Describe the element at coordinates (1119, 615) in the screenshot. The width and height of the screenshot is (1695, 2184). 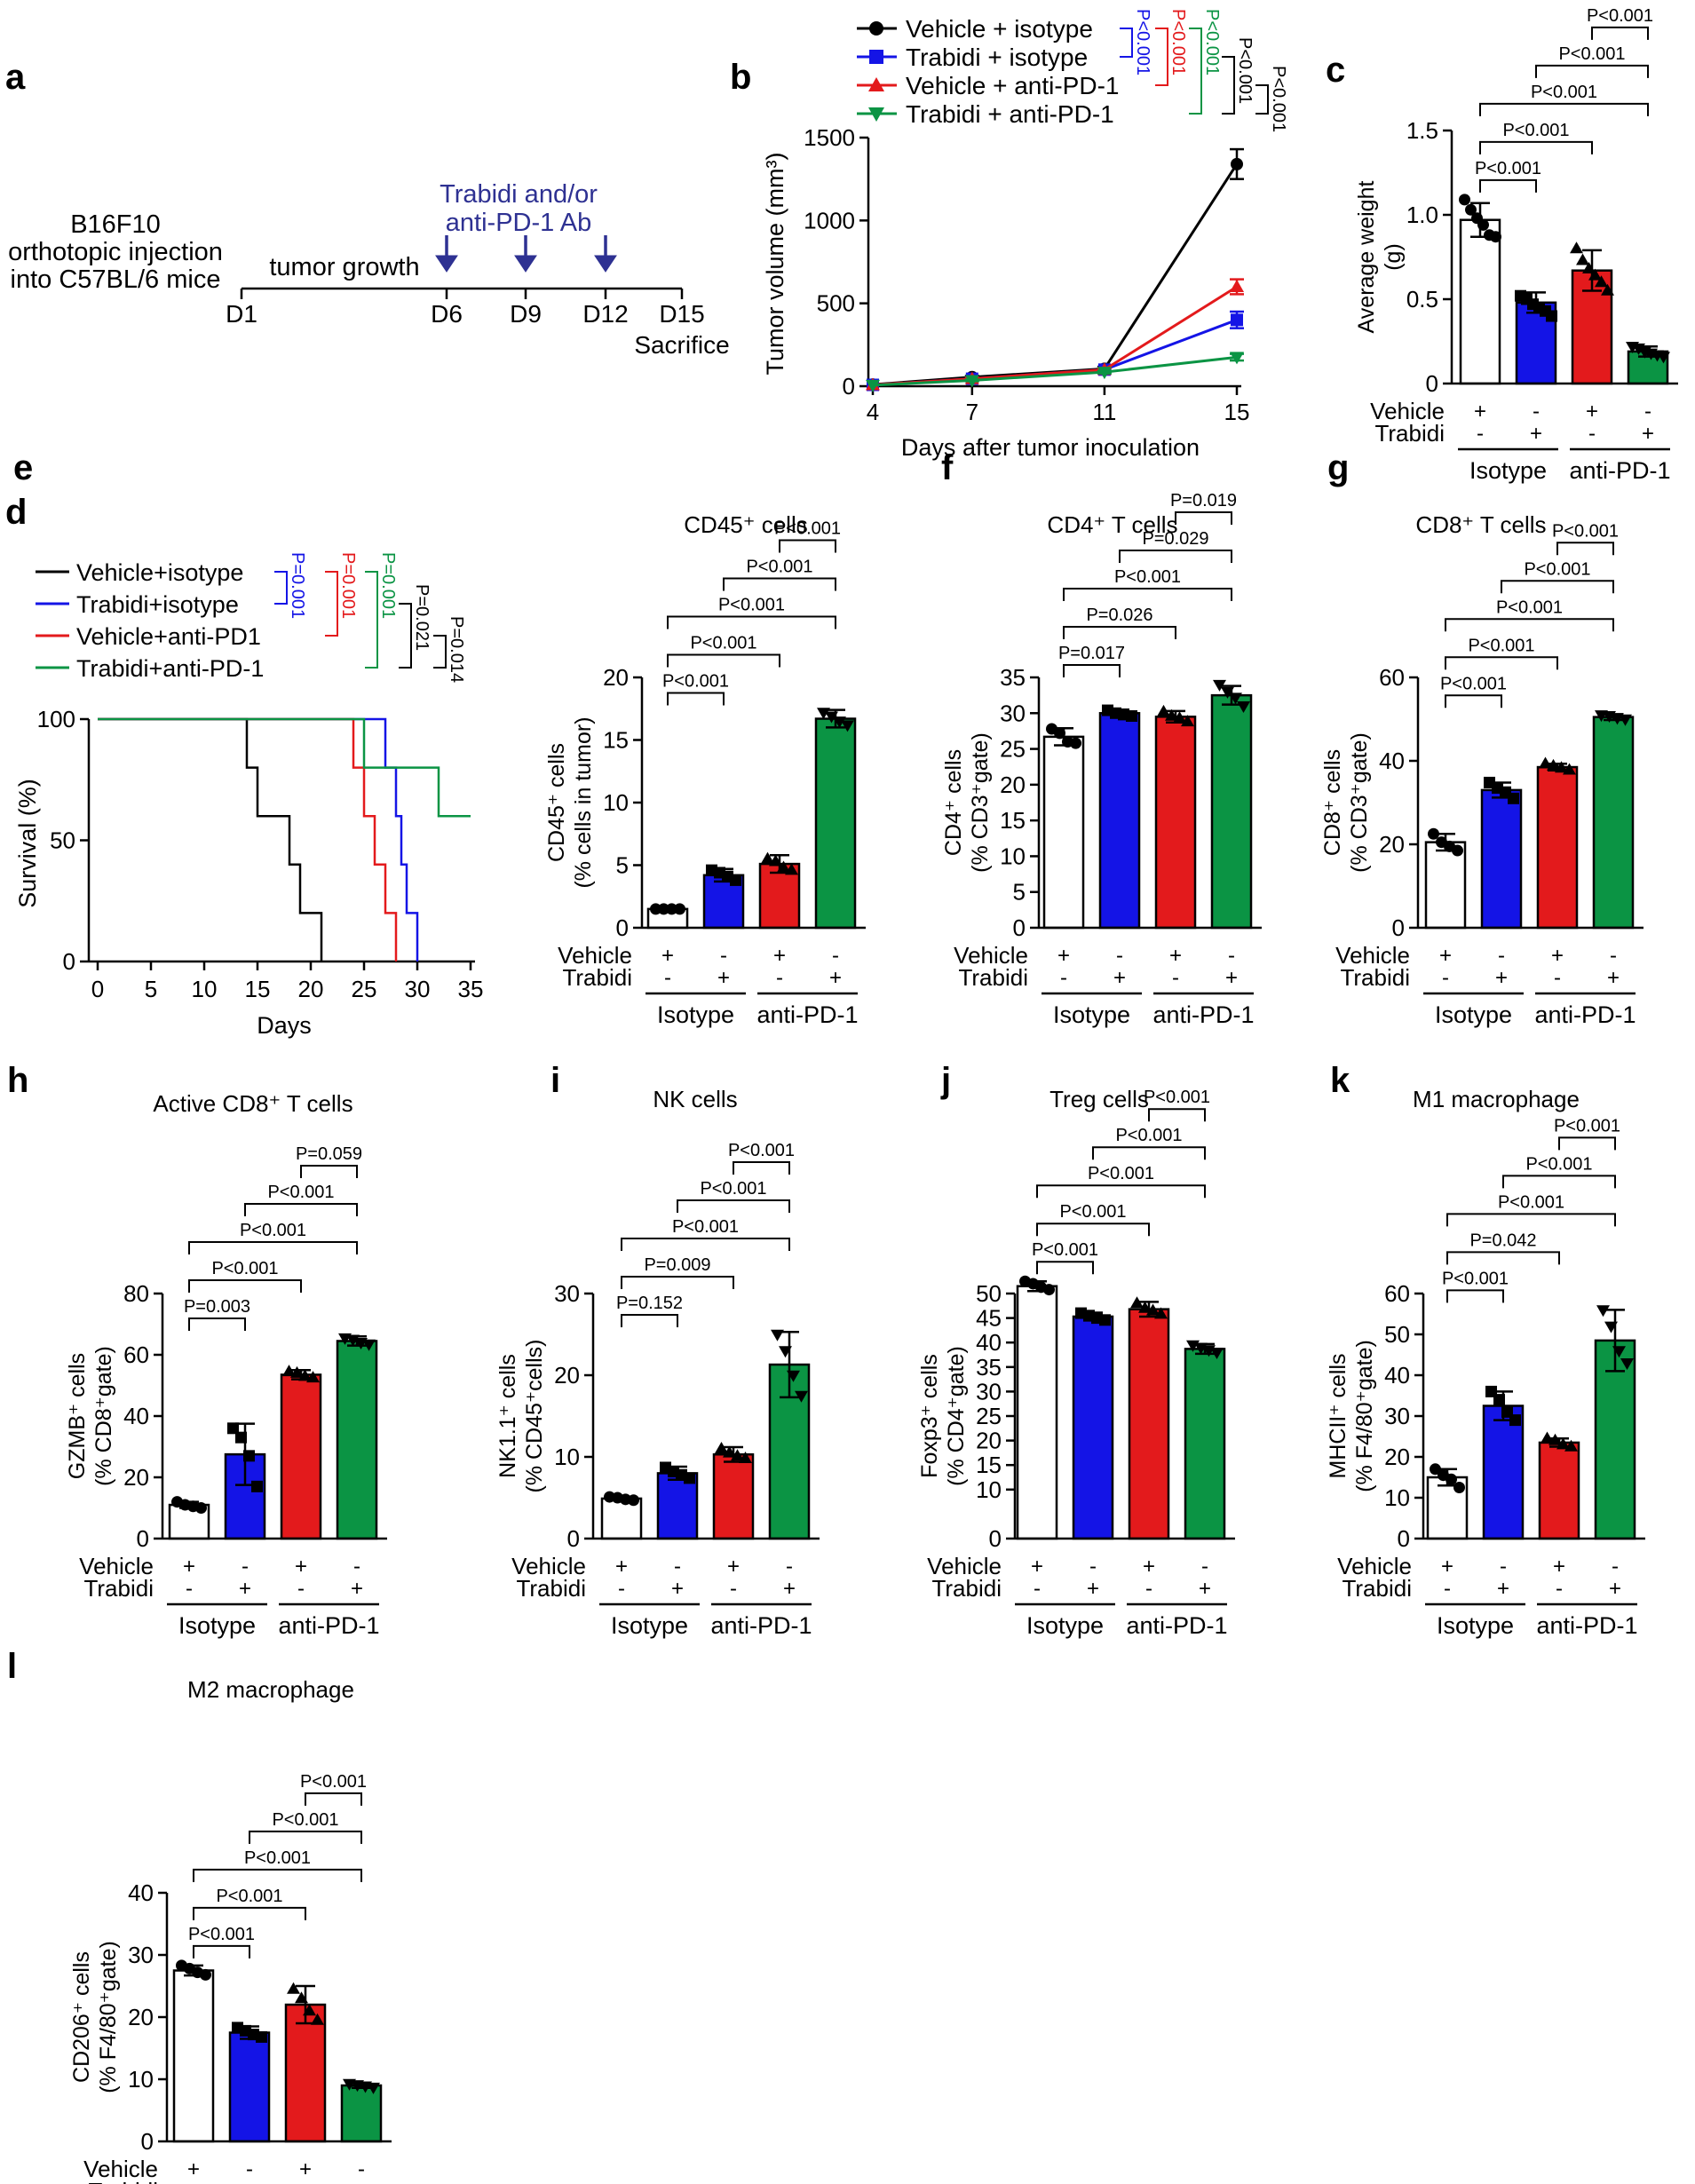
I see `significance-label: P=0.026` at that location.